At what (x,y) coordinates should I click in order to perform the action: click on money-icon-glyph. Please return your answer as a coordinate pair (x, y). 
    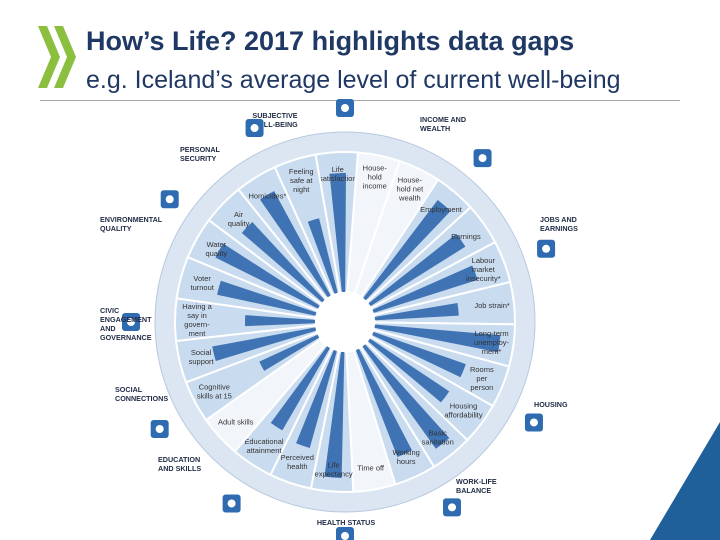
    Looking at the image, I should click on (482, 158).